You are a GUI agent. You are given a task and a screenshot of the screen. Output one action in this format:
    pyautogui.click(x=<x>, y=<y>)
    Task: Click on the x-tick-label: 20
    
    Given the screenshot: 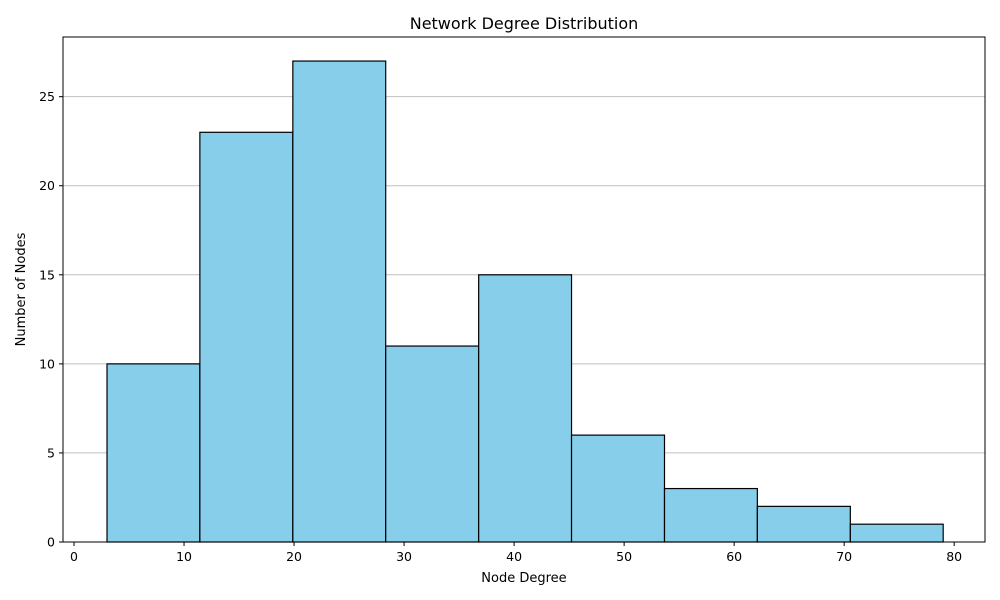 What is the action you would take?
    pyautogui.click(x=294, y=556)
    